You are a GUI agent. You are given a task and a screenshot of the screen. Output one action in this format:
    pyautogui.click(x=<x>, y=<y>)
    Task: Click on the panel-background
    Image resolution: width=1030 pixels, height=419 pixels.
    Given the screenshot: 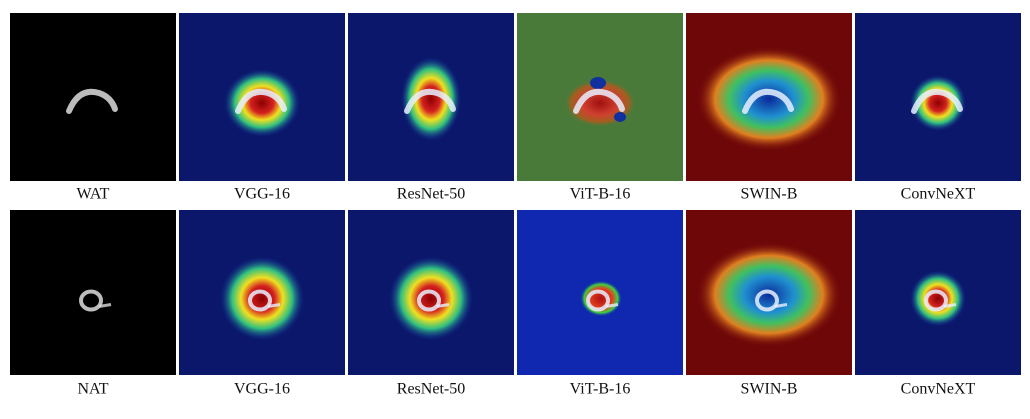 What is the action you would take?
    pyautogui.click(x=93, y=97)
    